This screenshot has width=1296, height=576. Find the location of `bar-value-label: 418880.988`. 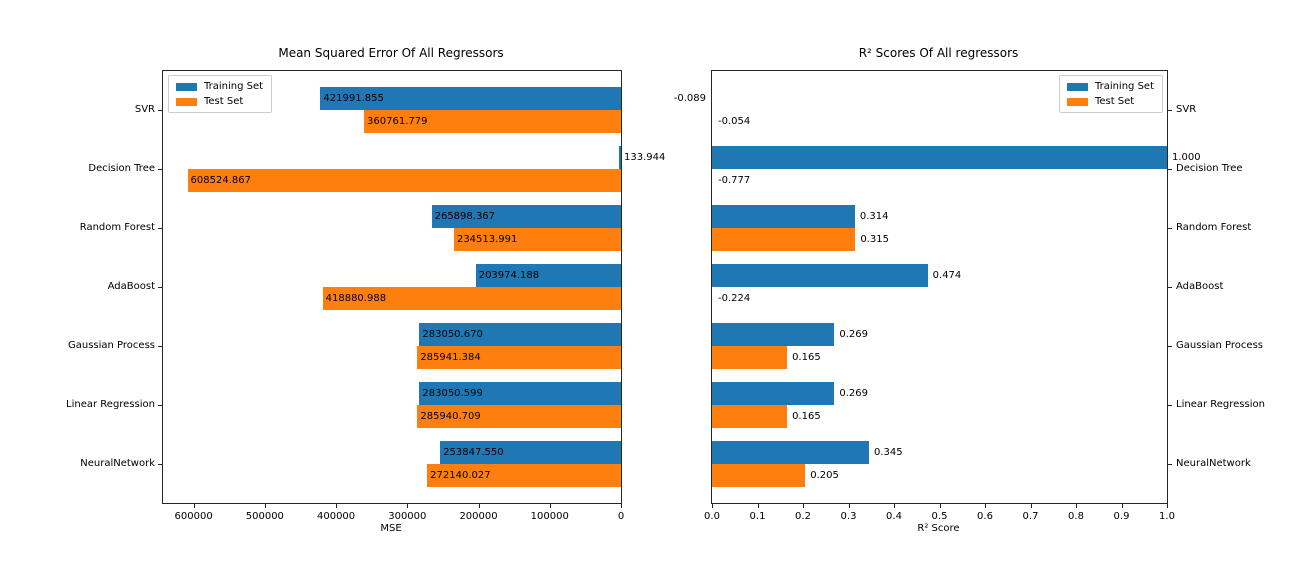

bar-value-label: 418880.988 is located at coordinates (356, 298).